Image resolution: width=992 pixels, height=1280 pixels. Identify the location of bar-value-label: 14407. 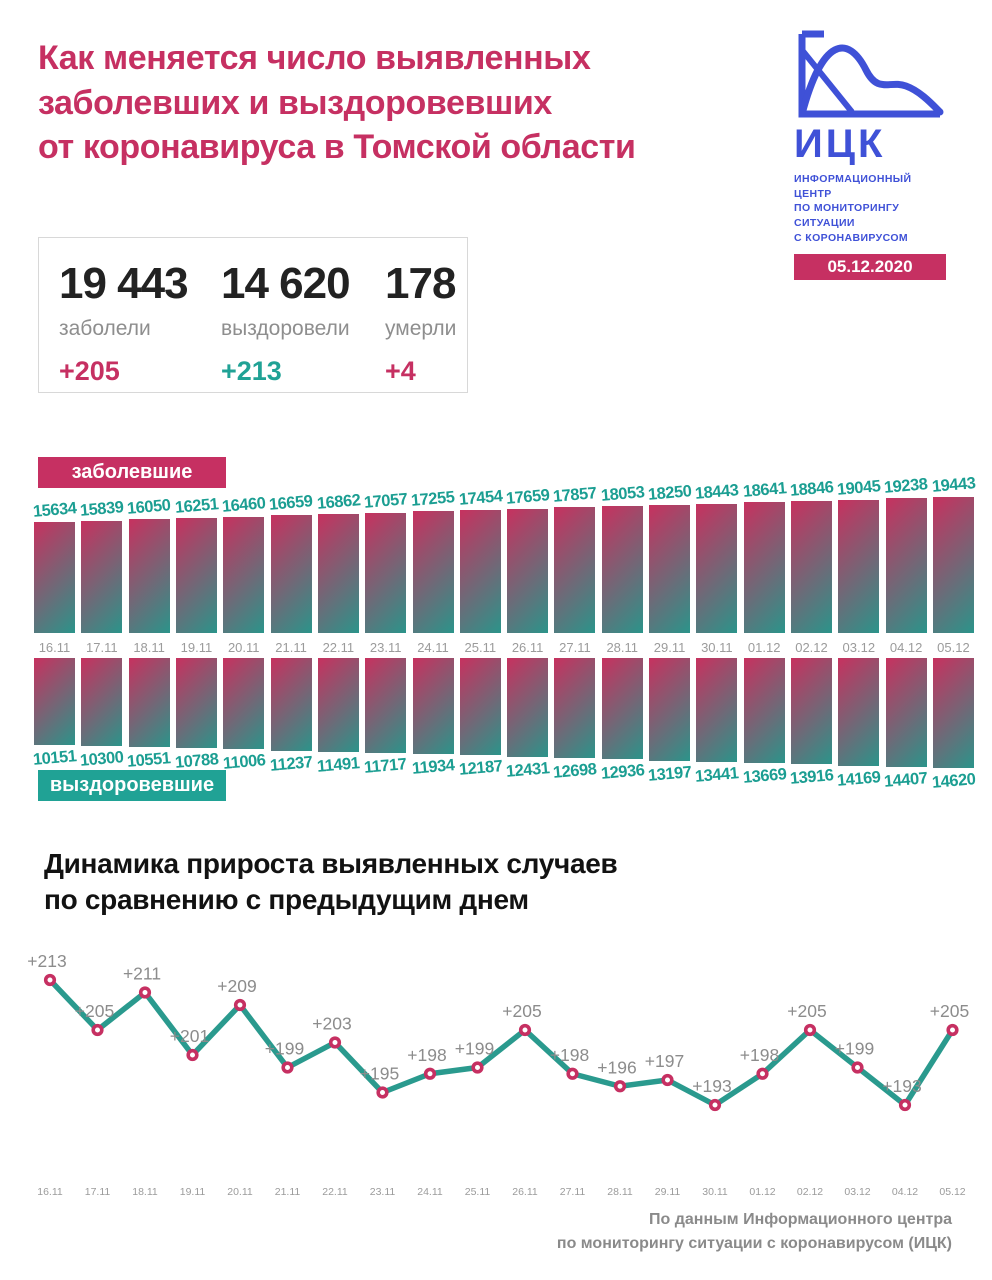
(906, 780).